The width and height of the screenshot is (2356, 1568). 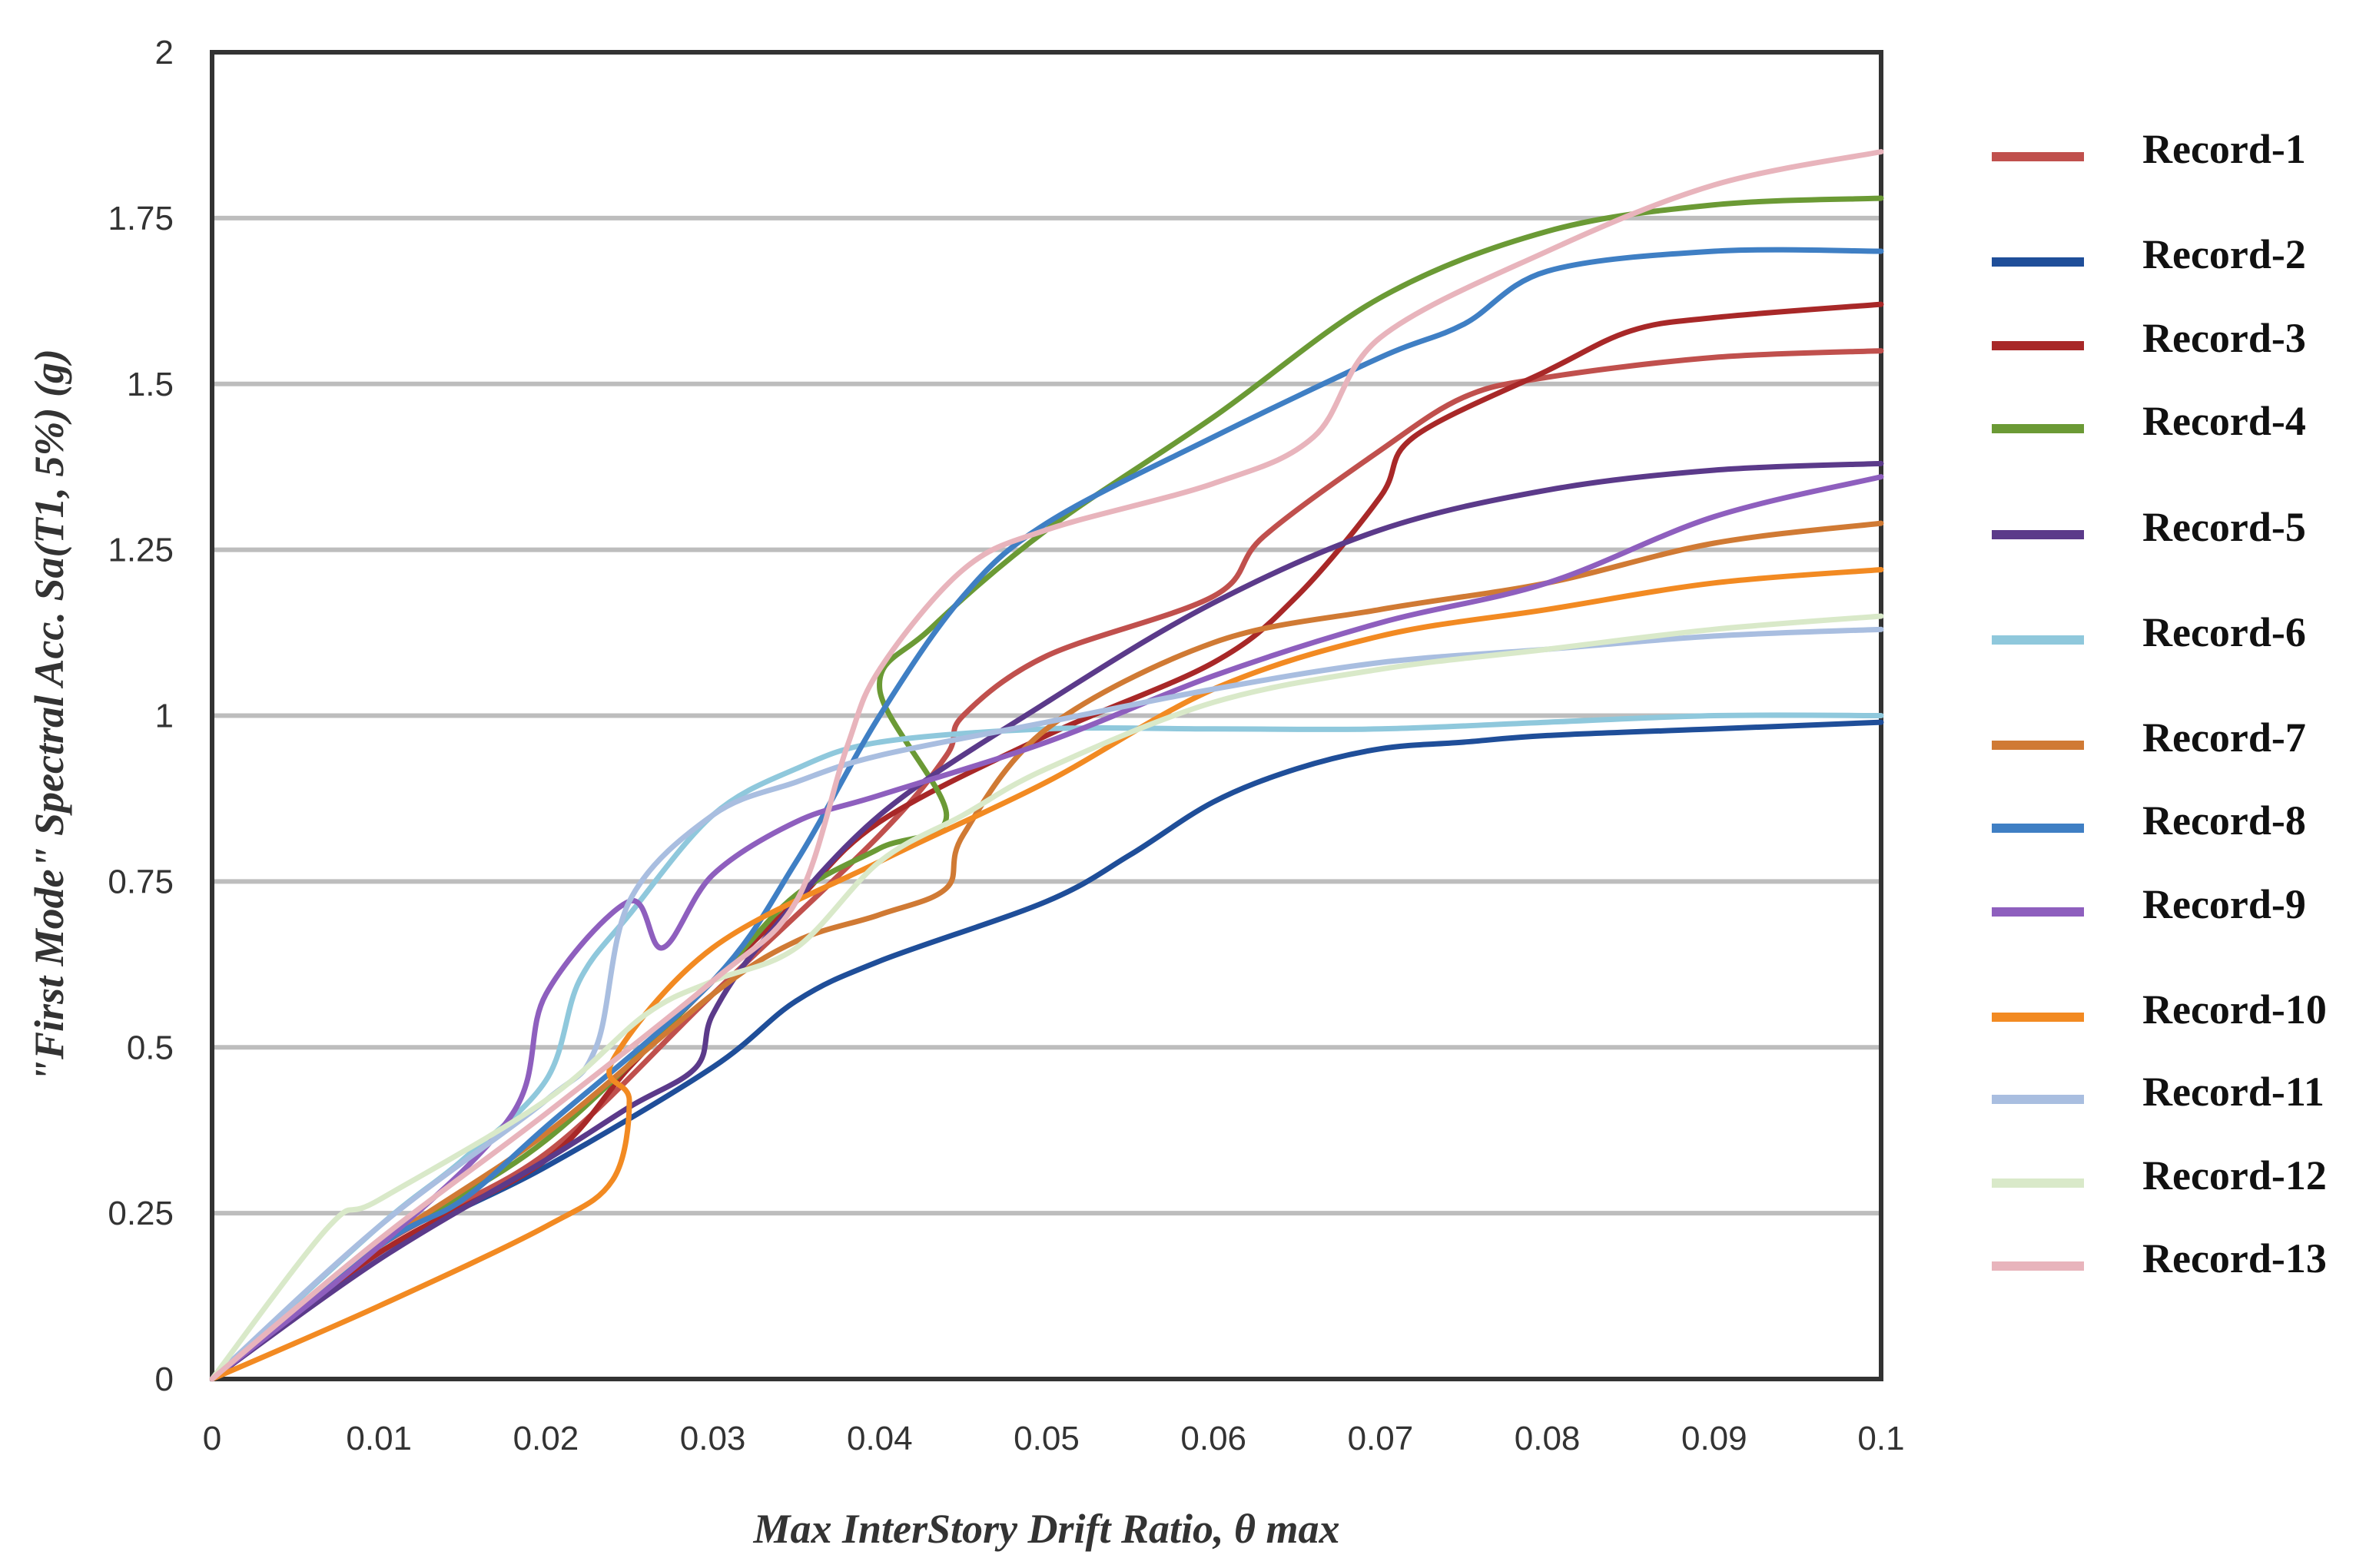 What do you see at coordinates (2234, 1258) in the screenshot?
I see `legend-label-record-13: Record-13` at bounding box center [2234, 1258].